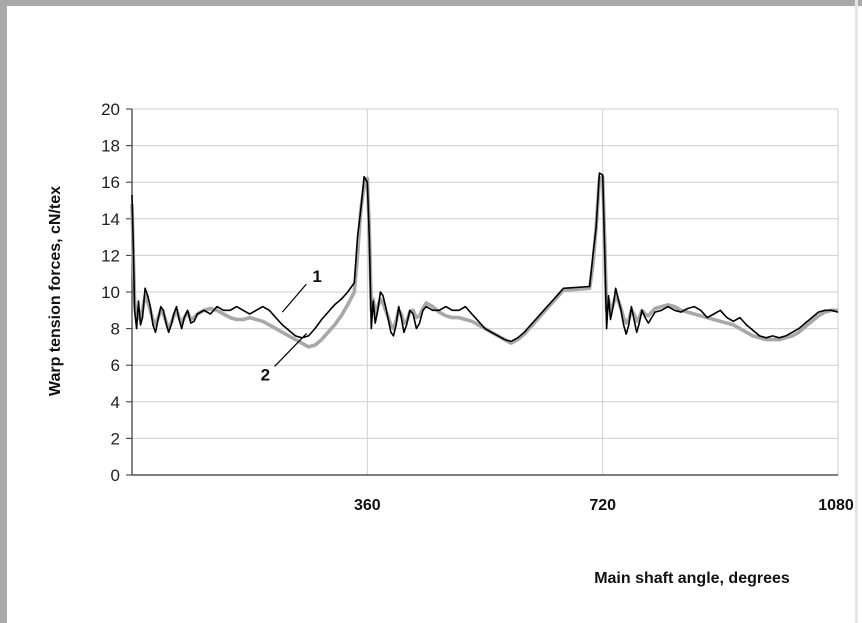 The image size is (862, 623). Describe the element at coordinates (110, 219) in the screenshot. I see `y-tick-label: 14` at that location.